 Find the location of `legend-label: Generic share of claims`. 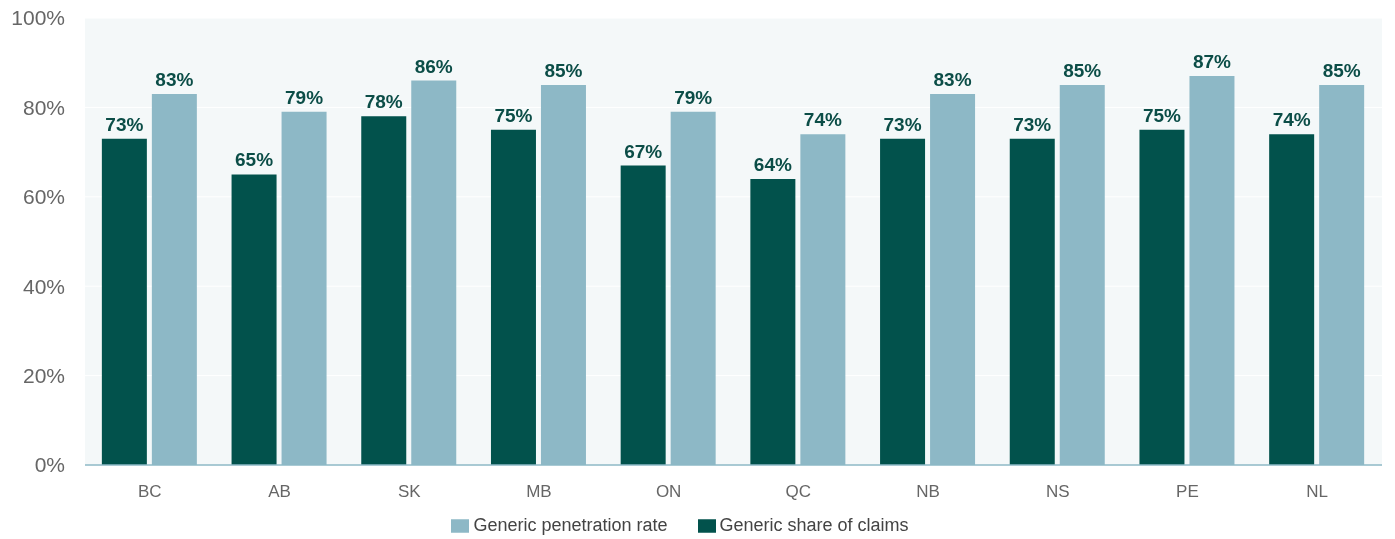

legend-label: Generic share of claims is located at coordinates (814, 525).